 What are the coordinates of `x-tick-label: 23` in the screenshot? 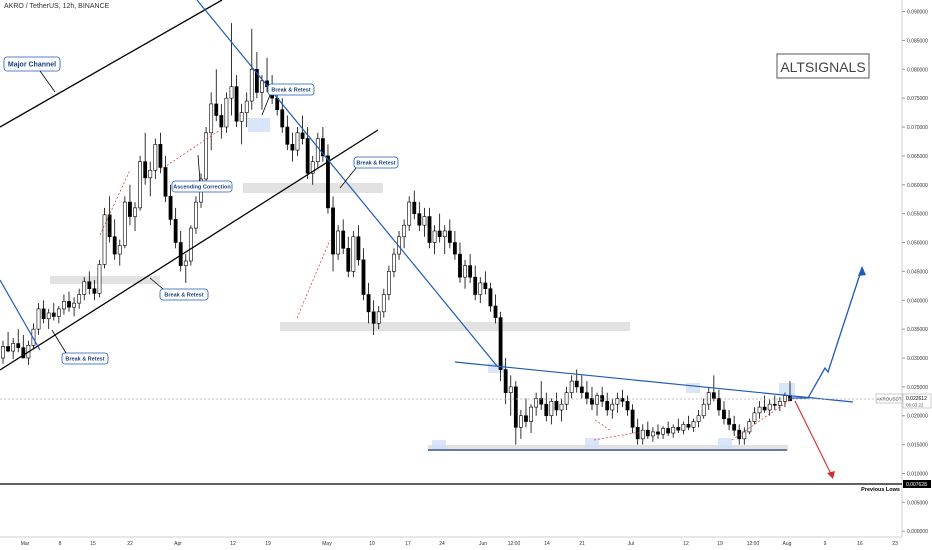 It's located at (895, 544).